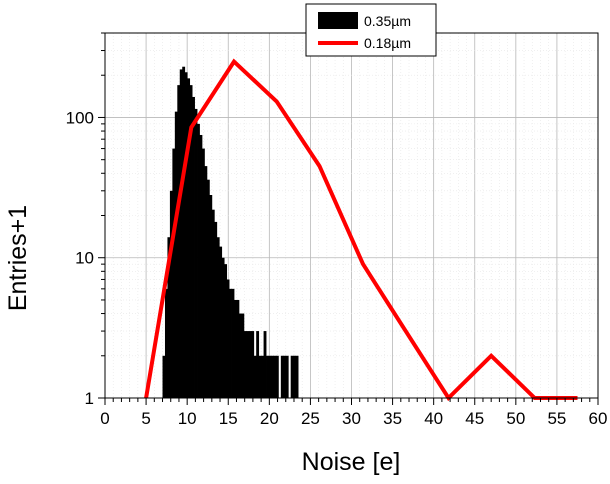  What do you see at coordinates (228, 418) in the screenshot?
I see `x-tick-label: 15` at bounding box center [228, 418].